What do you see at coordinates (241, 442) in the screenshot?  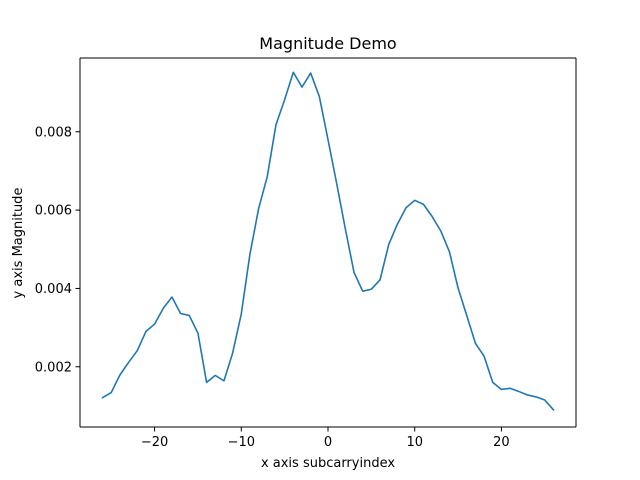 I see `x-tick-label: −10` at bounding box center [241, 442].